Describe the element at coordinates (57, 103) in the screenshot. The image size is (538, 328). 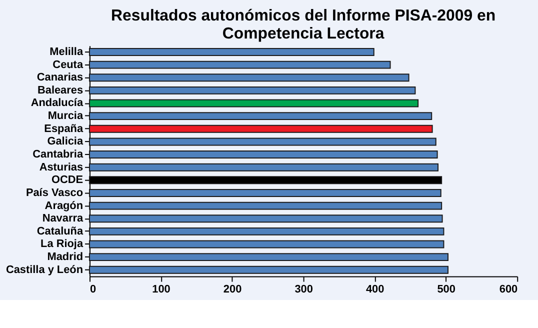
I see `y-tick-label: Andalucía` at that location.